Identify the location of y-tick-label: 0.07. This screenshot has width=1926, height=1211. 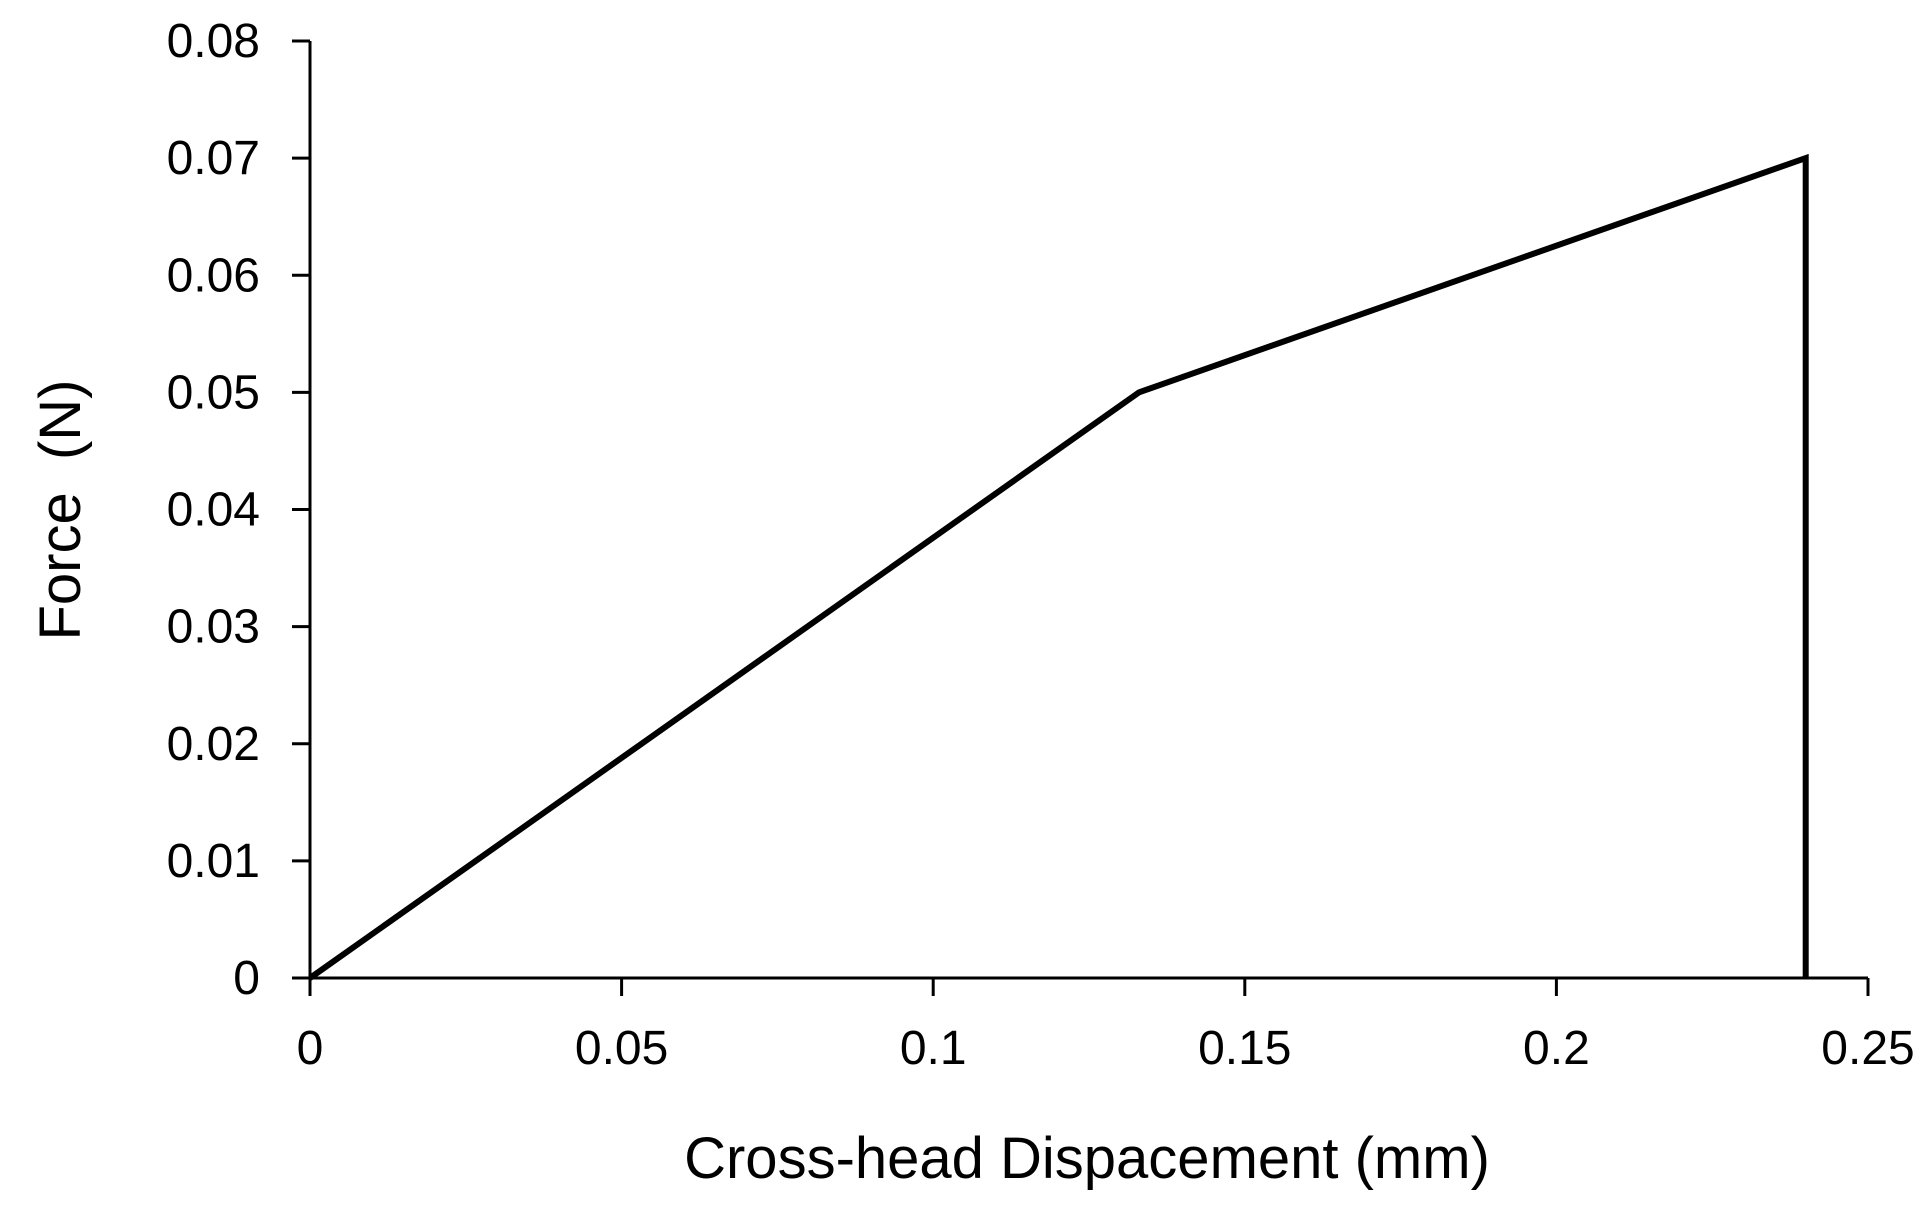
(213, 158).